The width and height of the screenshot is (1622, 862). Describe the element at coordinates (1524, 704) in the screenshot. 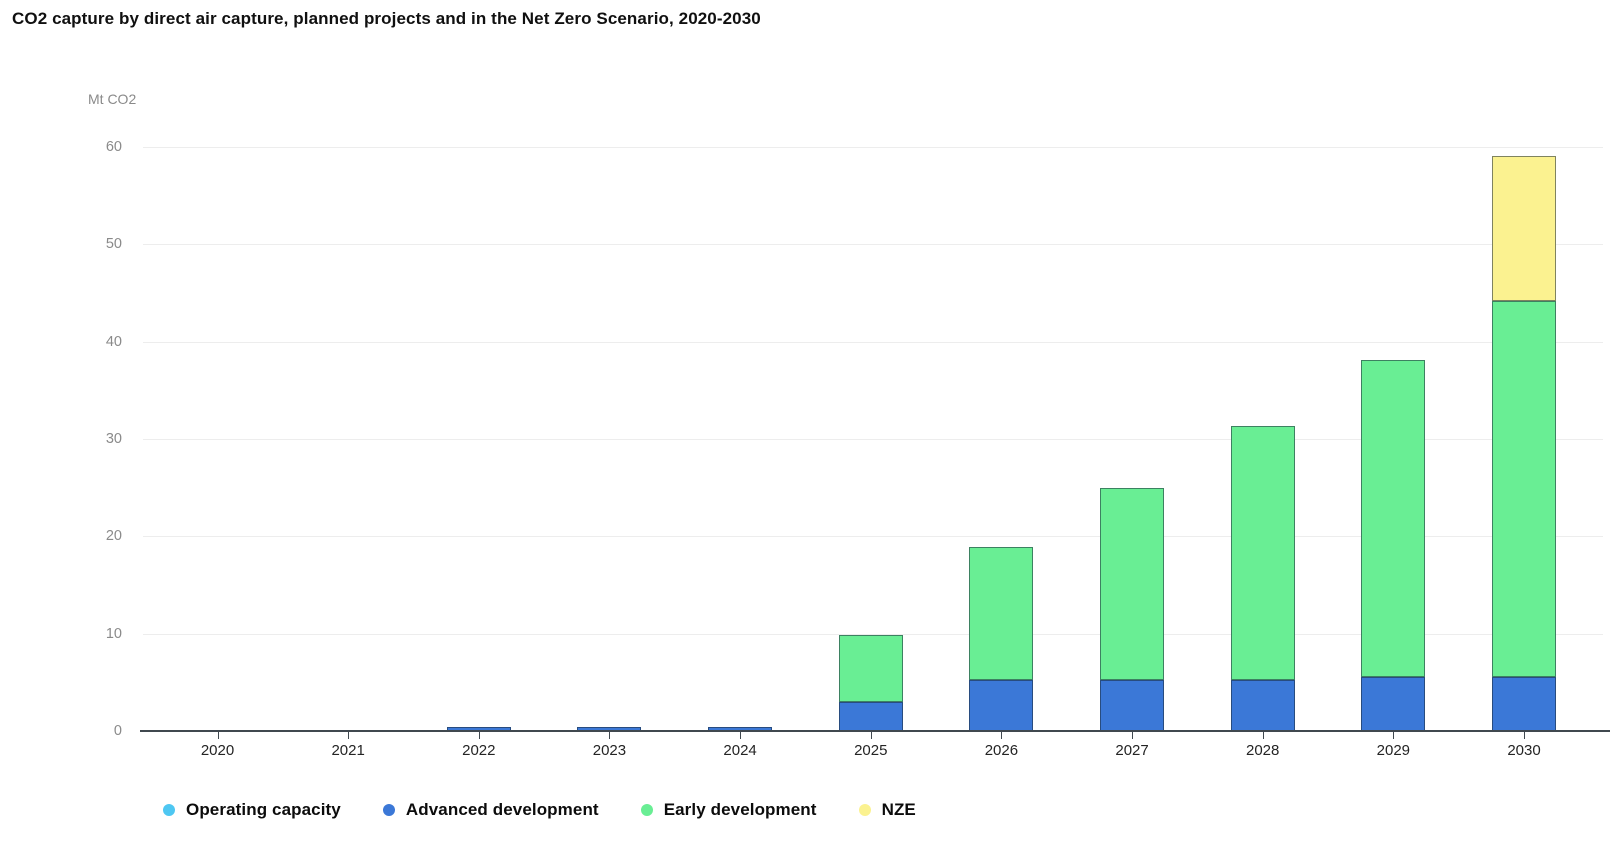

I see `bar-2030-advanced-development` at that location.